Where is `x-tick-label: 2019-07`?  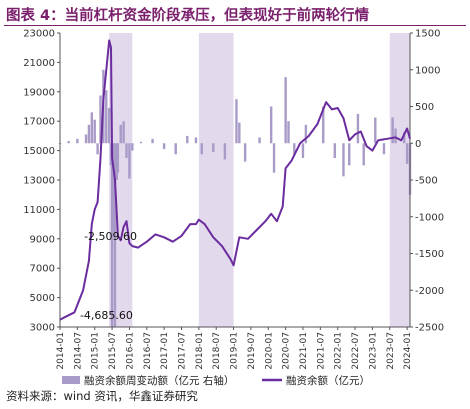
x-tick-label: 2019-07 is located at coordinates (252, 351).